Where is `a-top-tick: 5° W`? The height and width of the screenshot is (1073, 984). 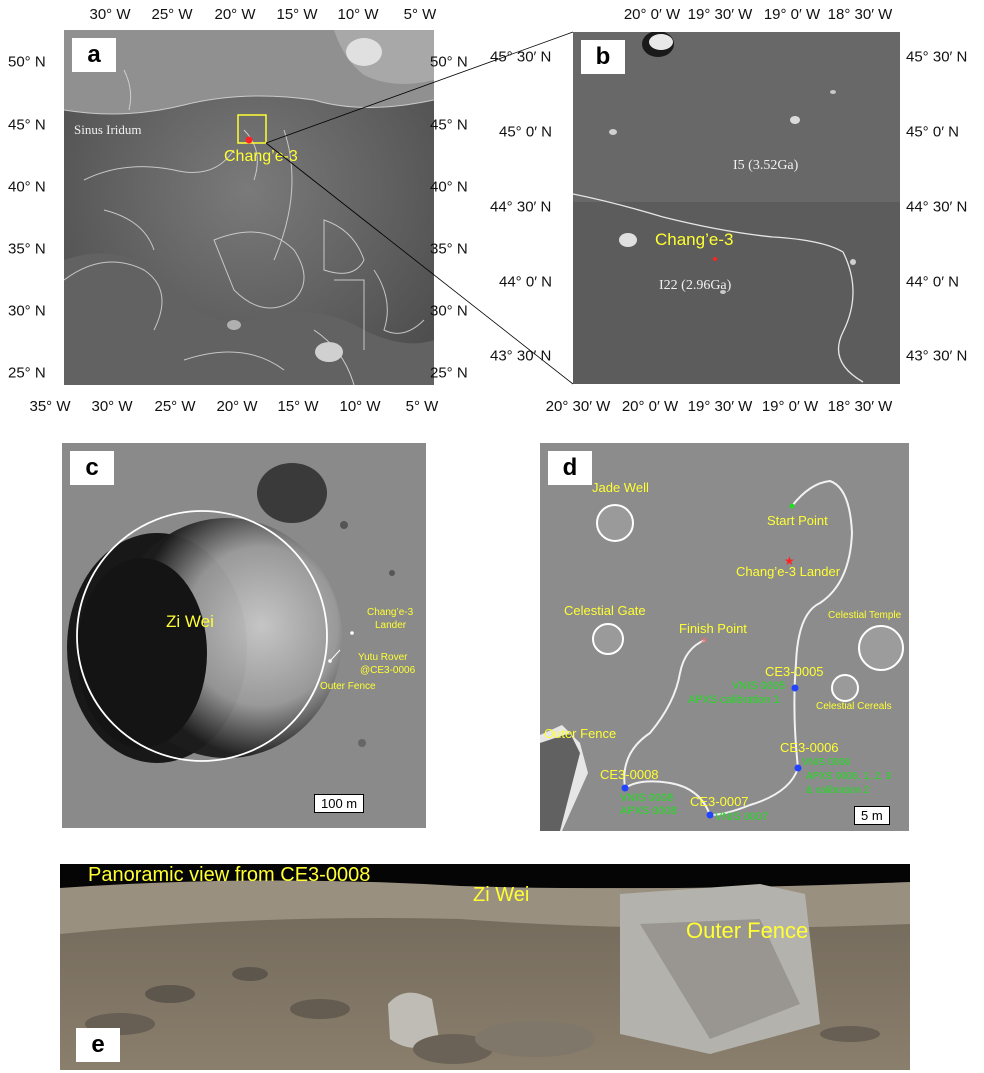 a-top-tick: 5° W is located at coordinates (420, 14).